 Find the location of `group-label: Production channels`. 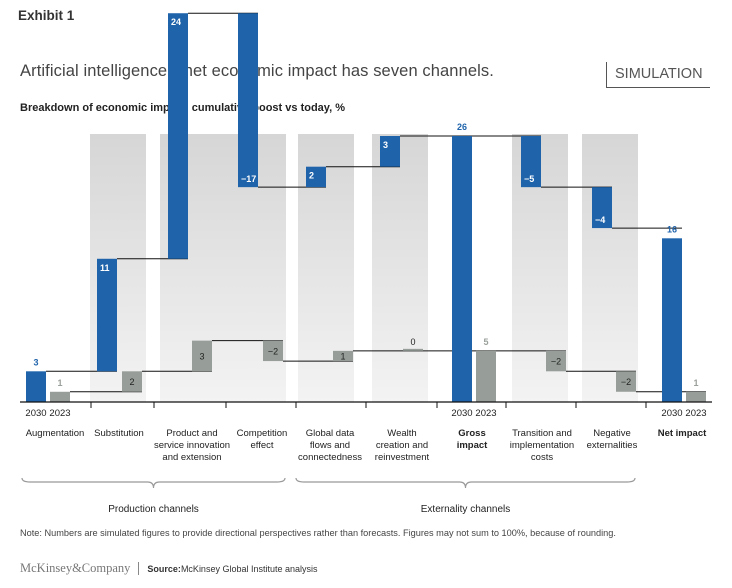

group-label: Production channels is located at coordinates (153, 509).